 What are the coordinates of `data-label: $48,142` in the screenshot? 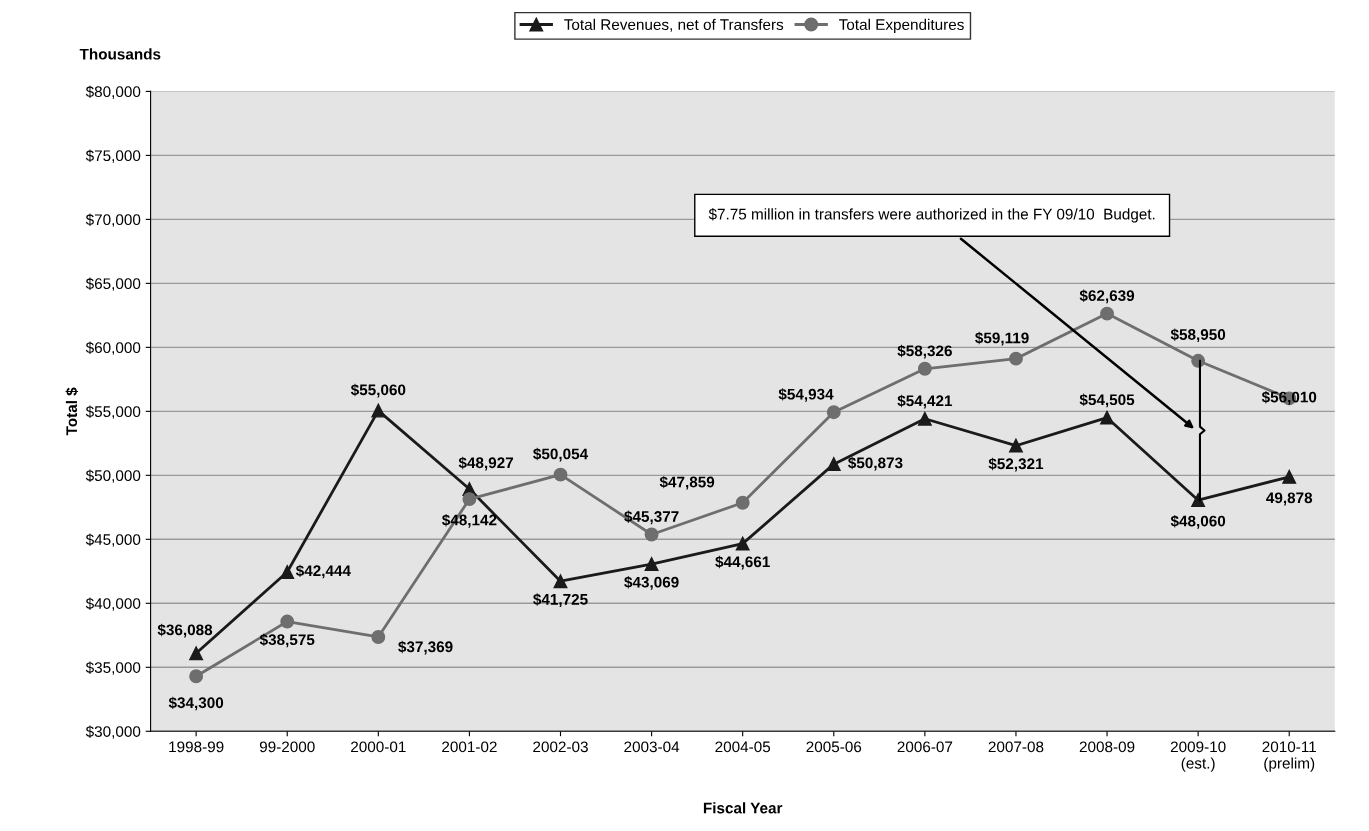 It's located at (469, 520).